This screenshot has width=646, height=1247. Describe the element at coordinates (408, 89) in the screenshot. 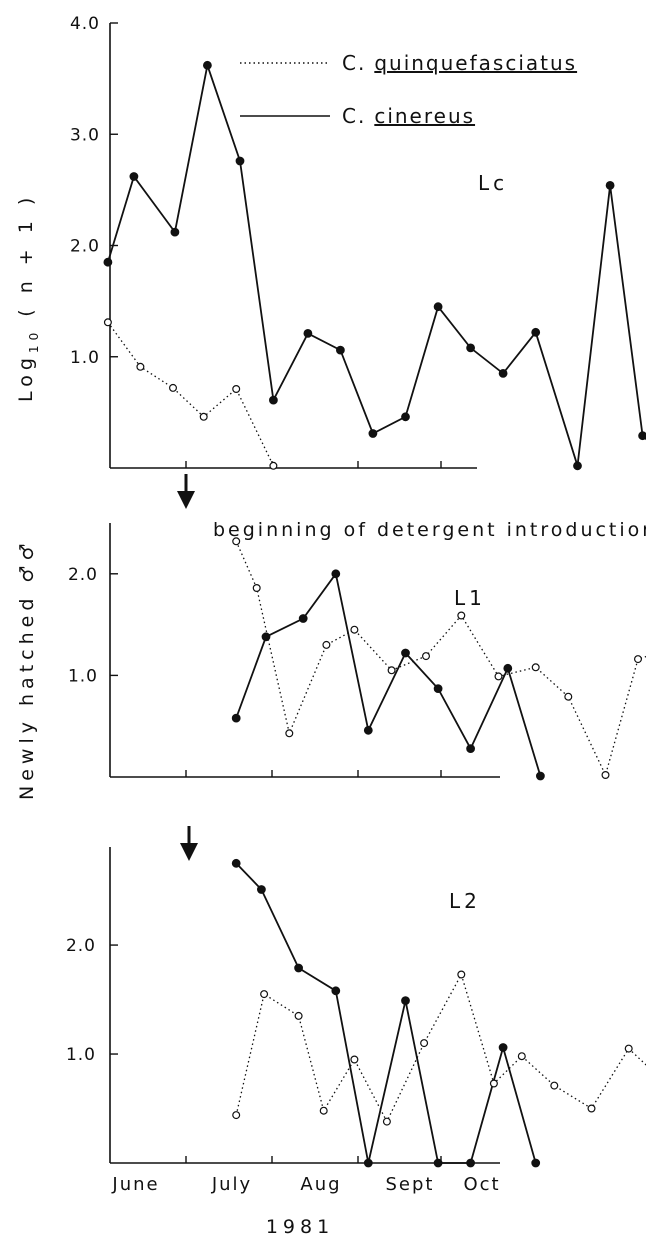

I see `legend: C. quinquefasciatus C. cinereus` at that location.